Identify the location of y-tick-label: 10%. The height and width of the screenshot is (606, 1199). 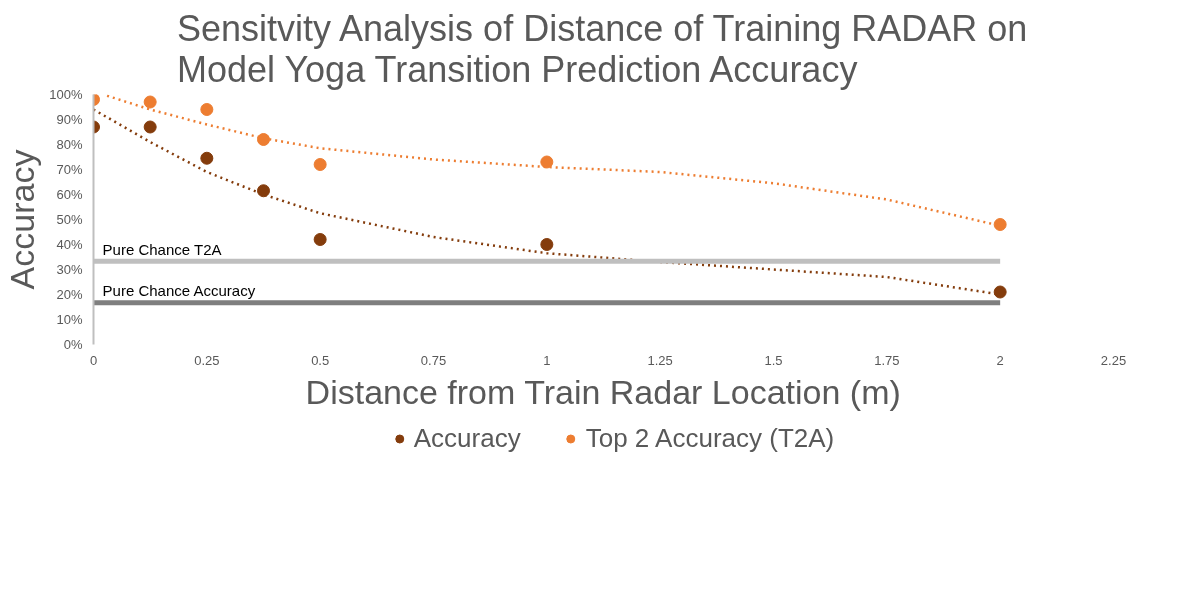
(69, 319).